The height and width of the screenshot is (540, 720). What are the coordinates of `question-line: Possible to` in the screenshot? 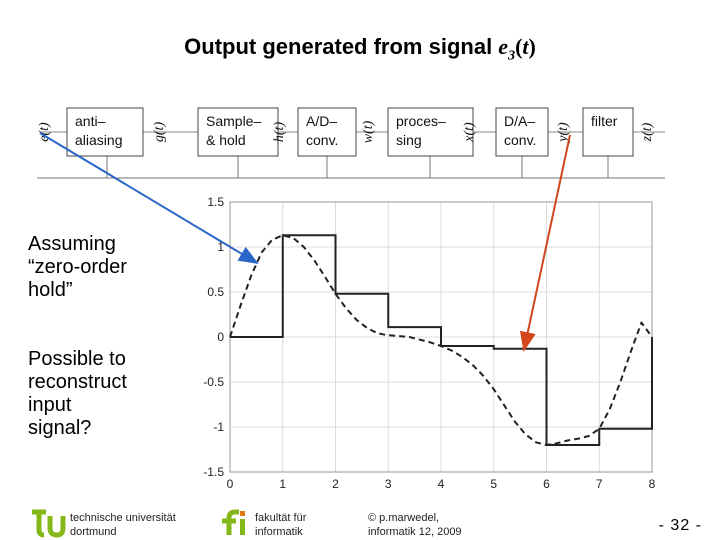 It's located at (77, 359).